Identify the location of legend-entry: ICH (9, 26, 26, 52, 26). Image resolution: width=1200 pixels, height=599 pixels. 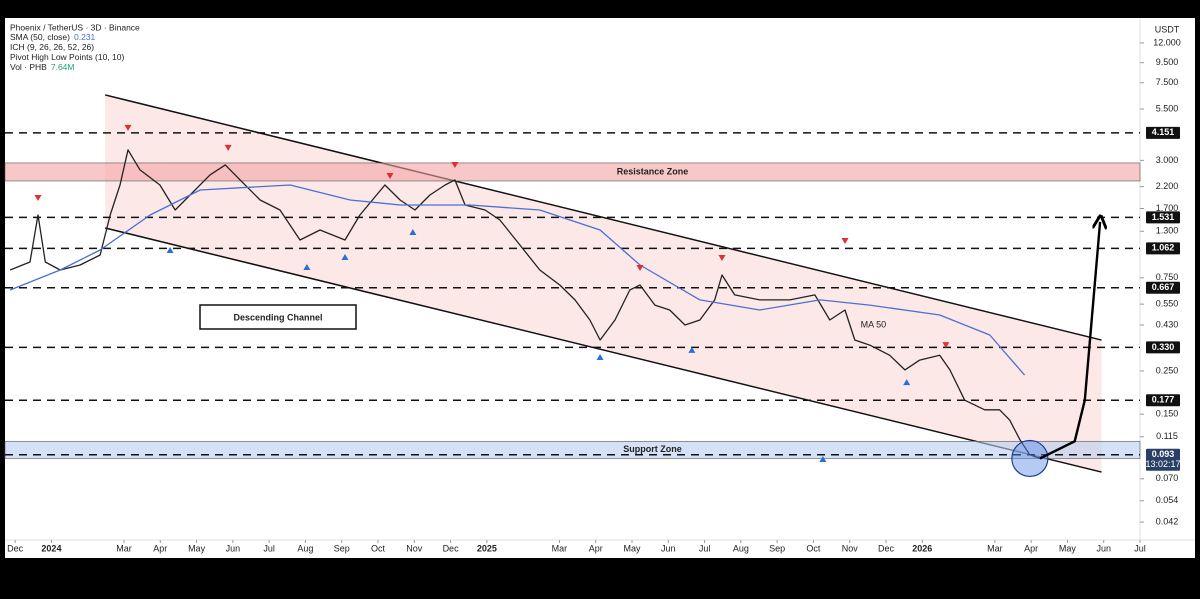
(52, 47).